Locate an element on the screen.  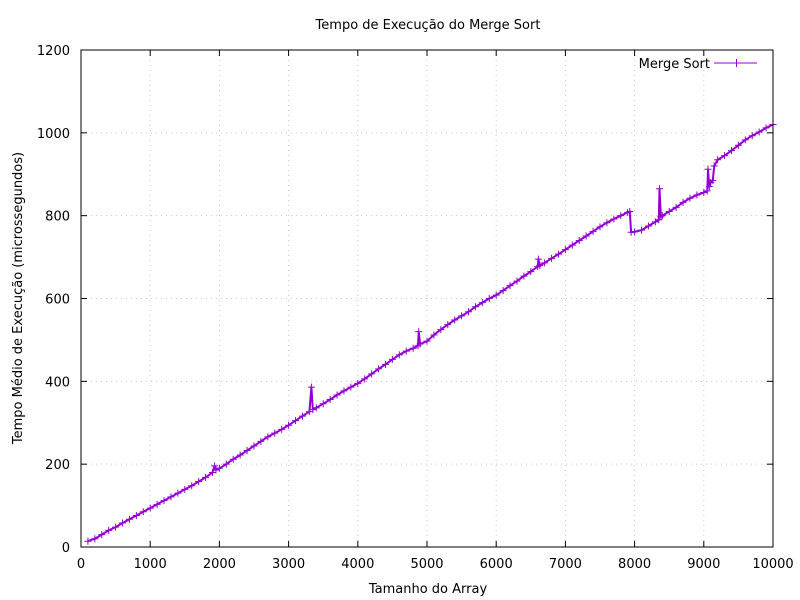
x-tick-label: 4000 is located at coordinates (357, 564).